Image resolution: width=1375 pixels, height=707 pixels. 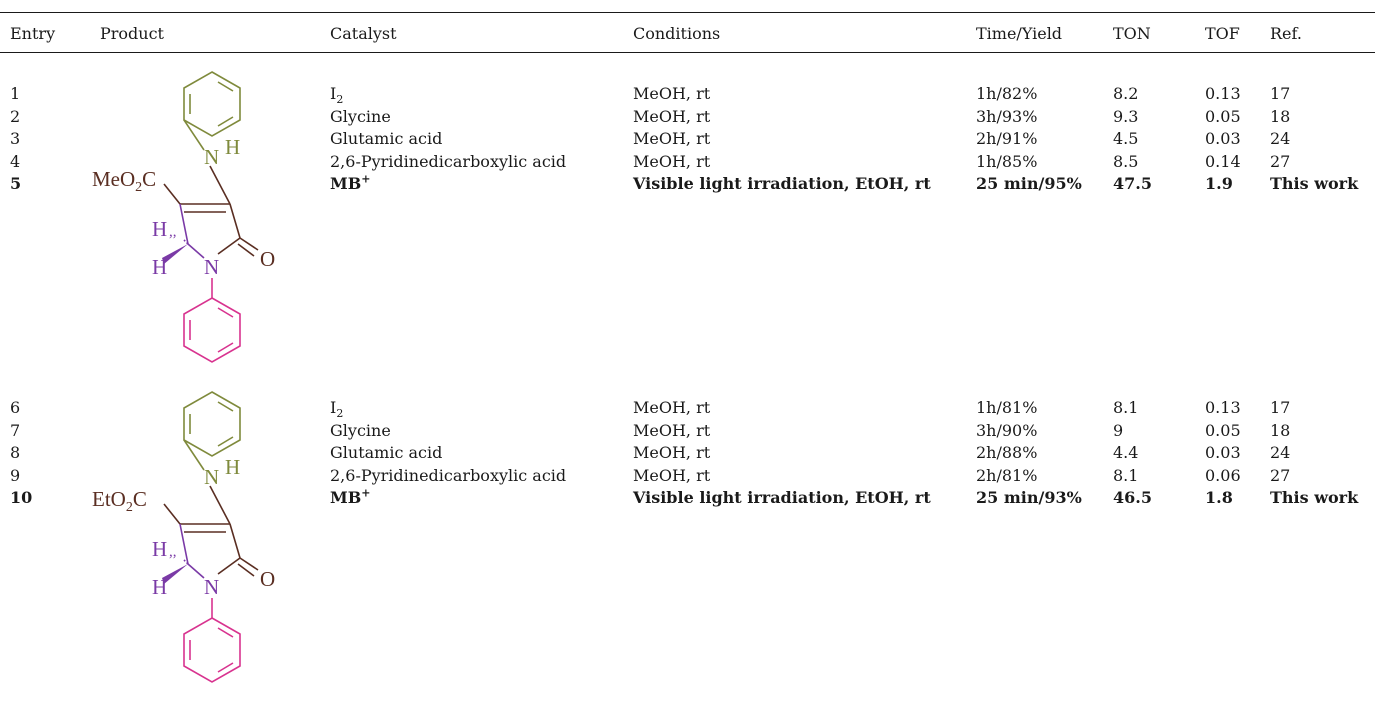 What do you see at coordinates (132, 33) in the screenshot?
I see `header-product: Product` at bounding box center [132, 33].